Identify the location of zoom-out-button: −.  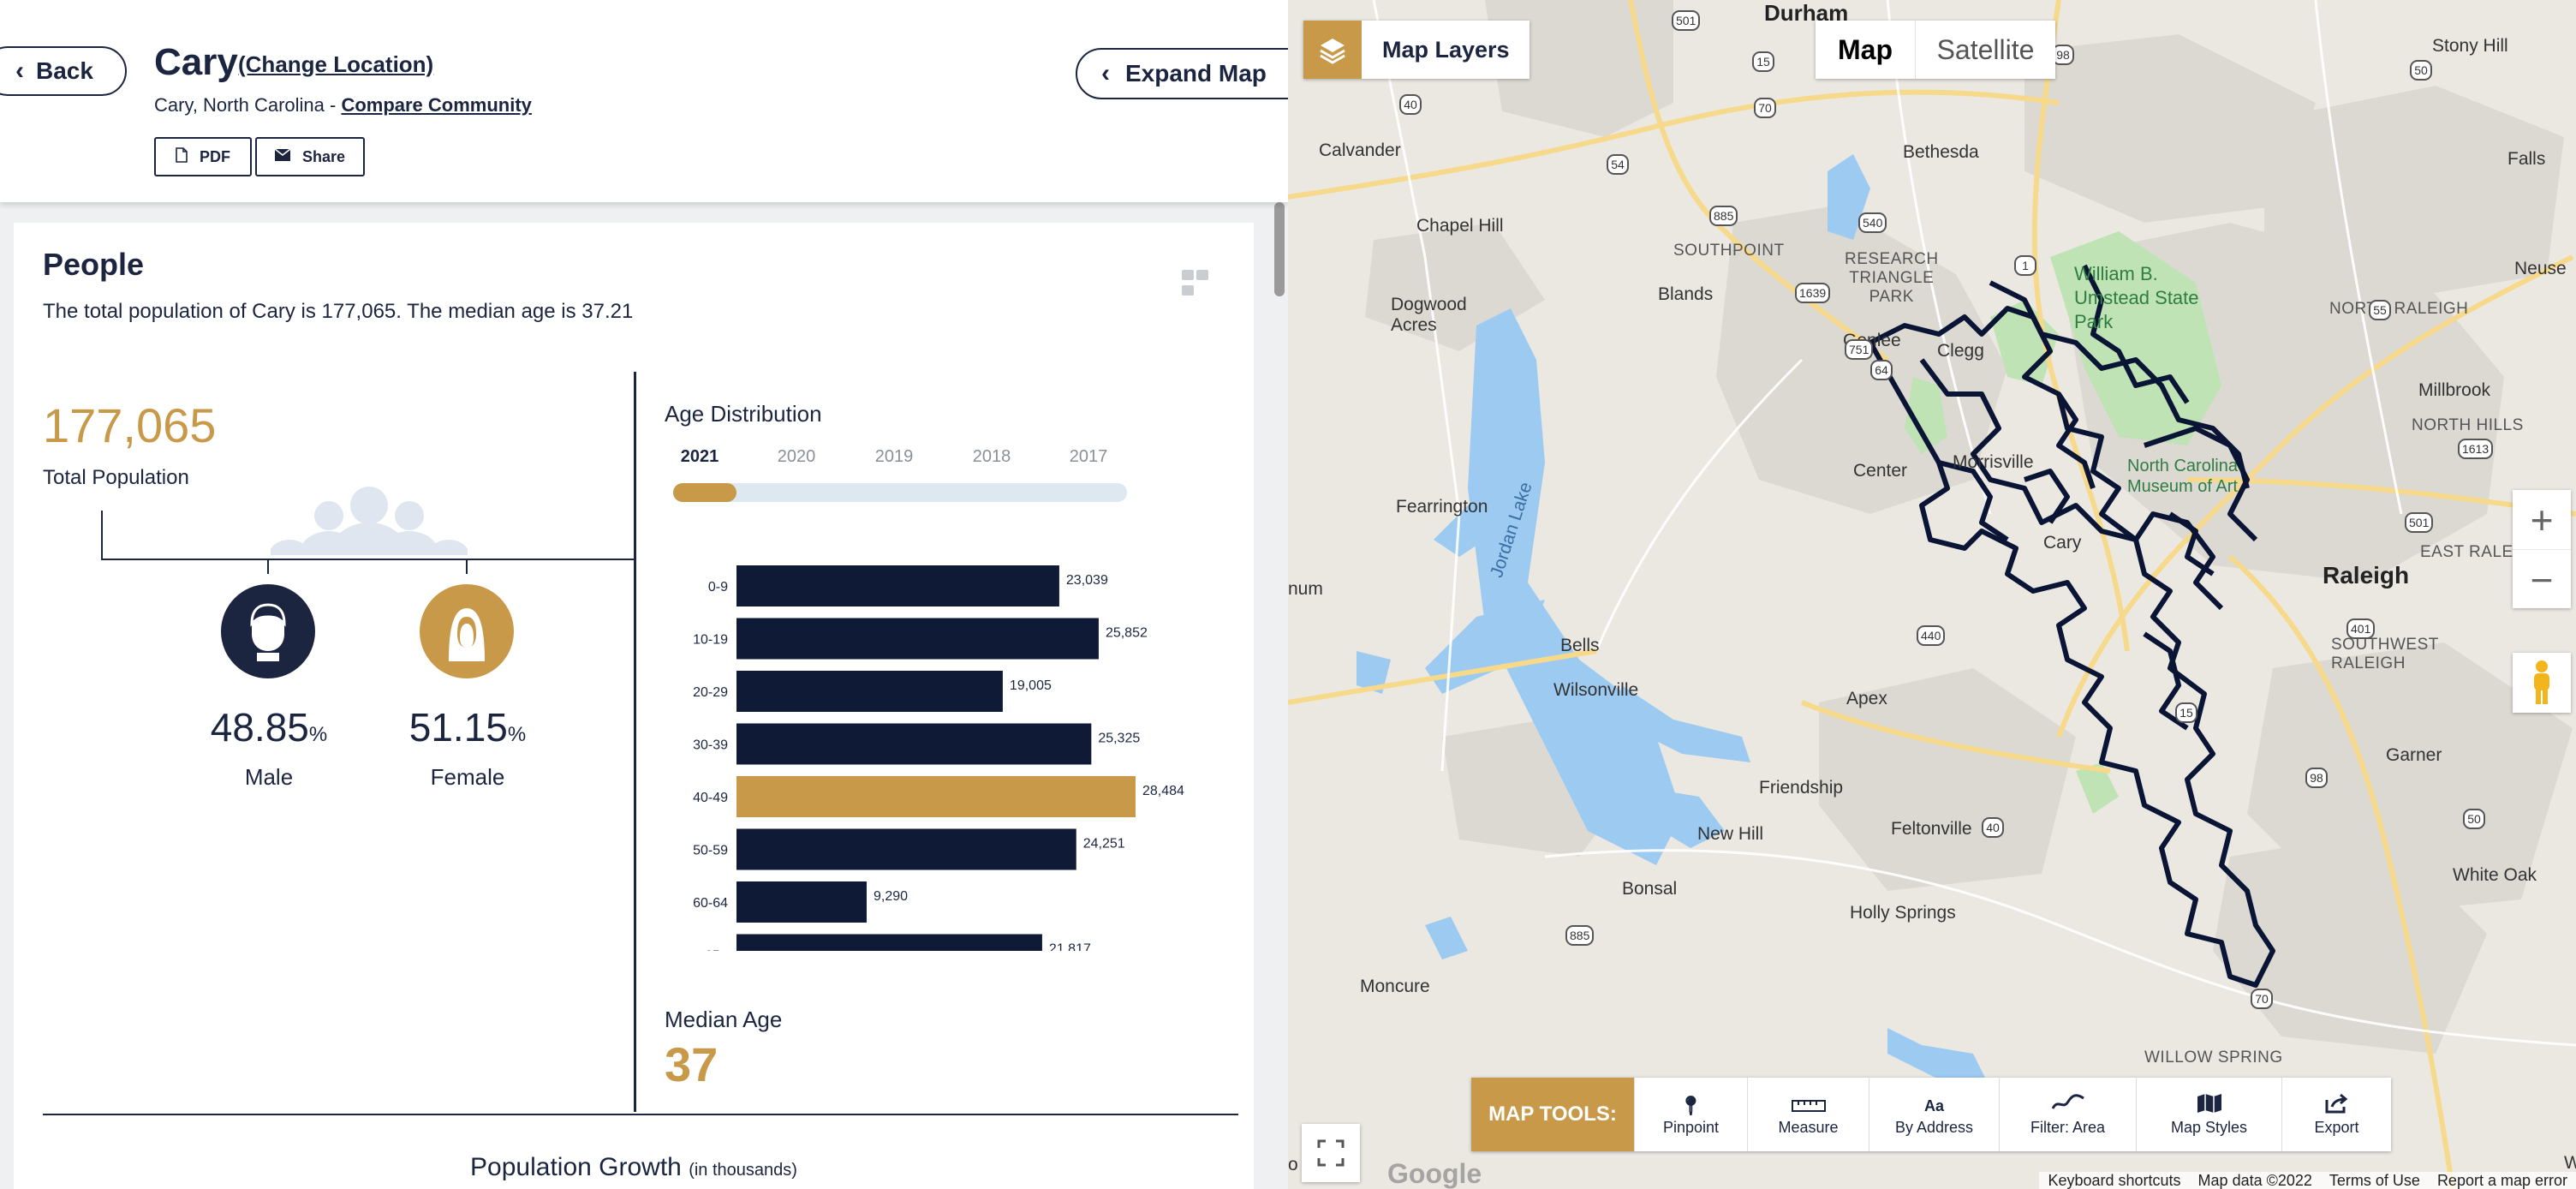
(2542, 579).